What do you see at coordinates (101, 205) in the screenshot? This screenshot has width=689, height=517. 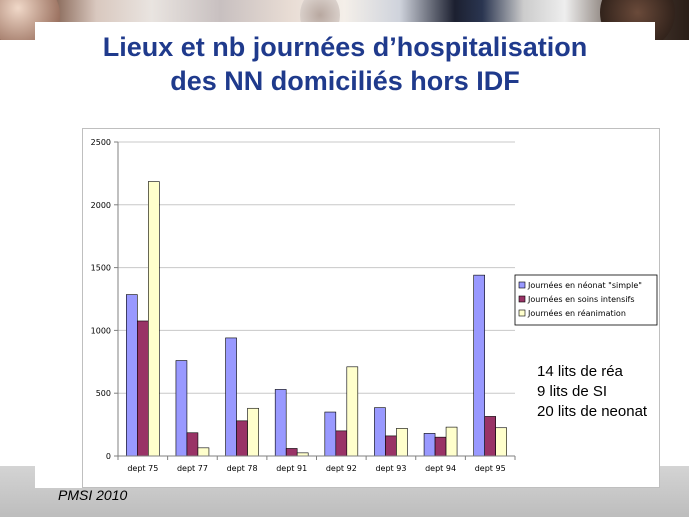 I see `y-tick-label: 2000` at bounding box center [101, 205].